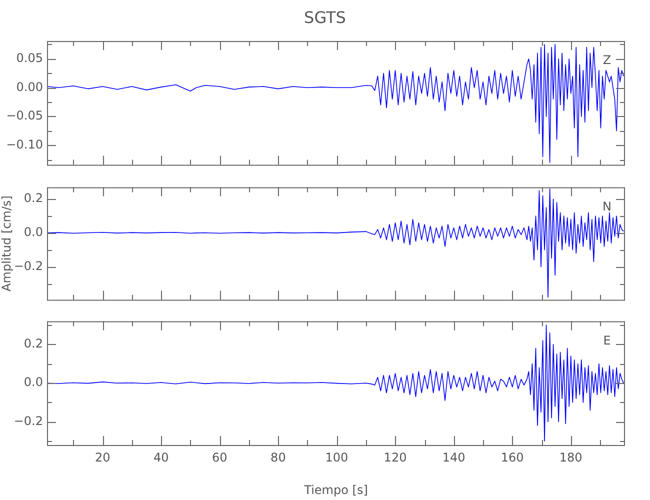 The width and height of the screenshot is (650, 500). Describe the element at coordinates (335, 490) in the screenshot. I see `x-axis-title: Tiempo [s]` at that location.